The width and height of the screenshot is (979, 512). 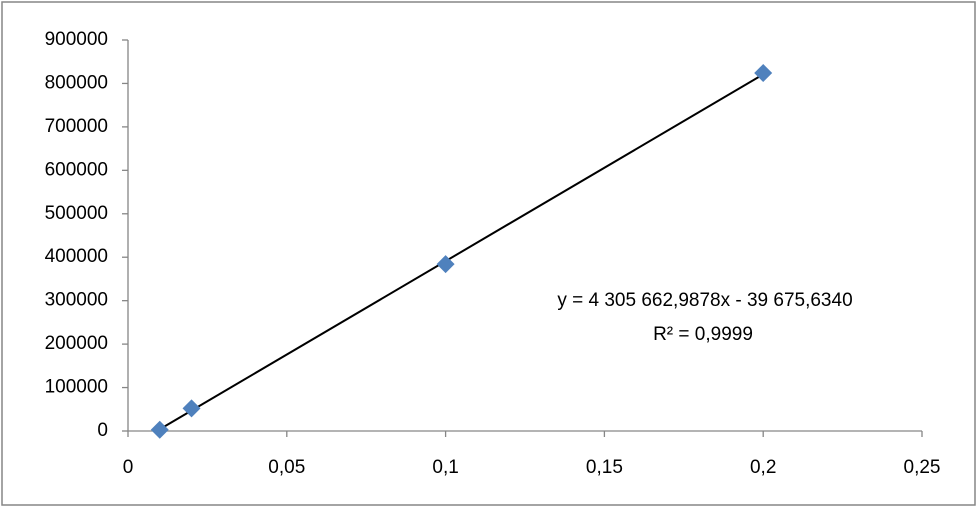 What do you see at coordinates (102, 430) in the screenshot?
I see `y-tick-label: 0` at bounding box center [102, 430].